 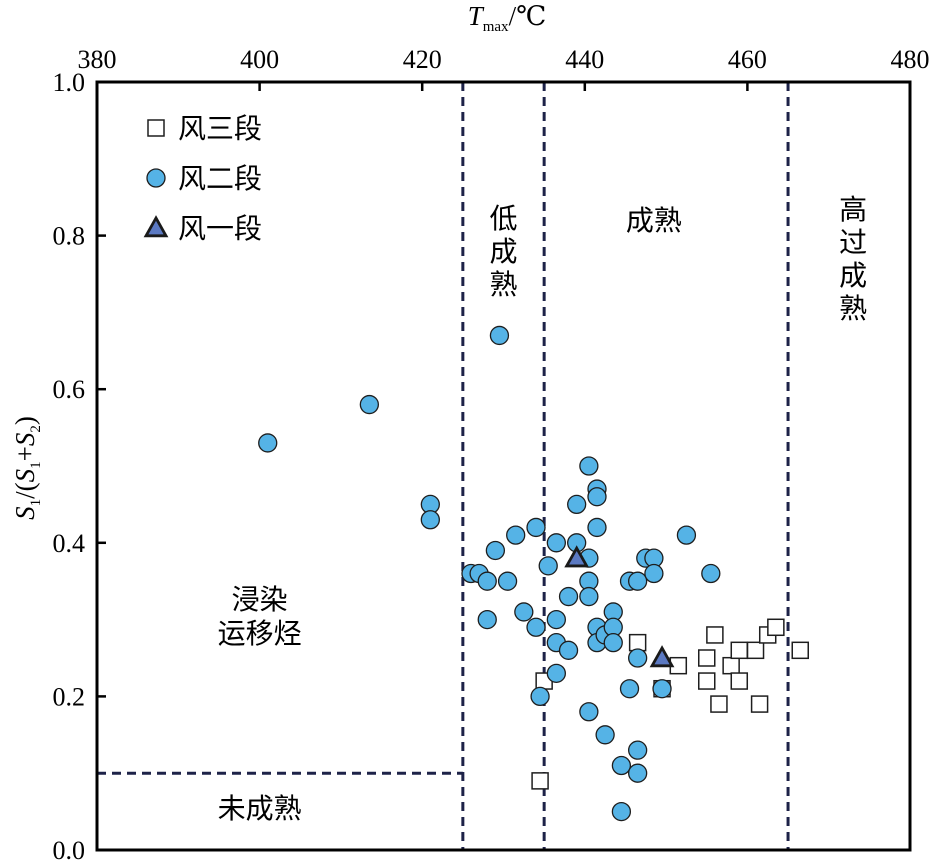 I want to click on x-axis-title: Tmax/℃, so click(x=507, y=18).